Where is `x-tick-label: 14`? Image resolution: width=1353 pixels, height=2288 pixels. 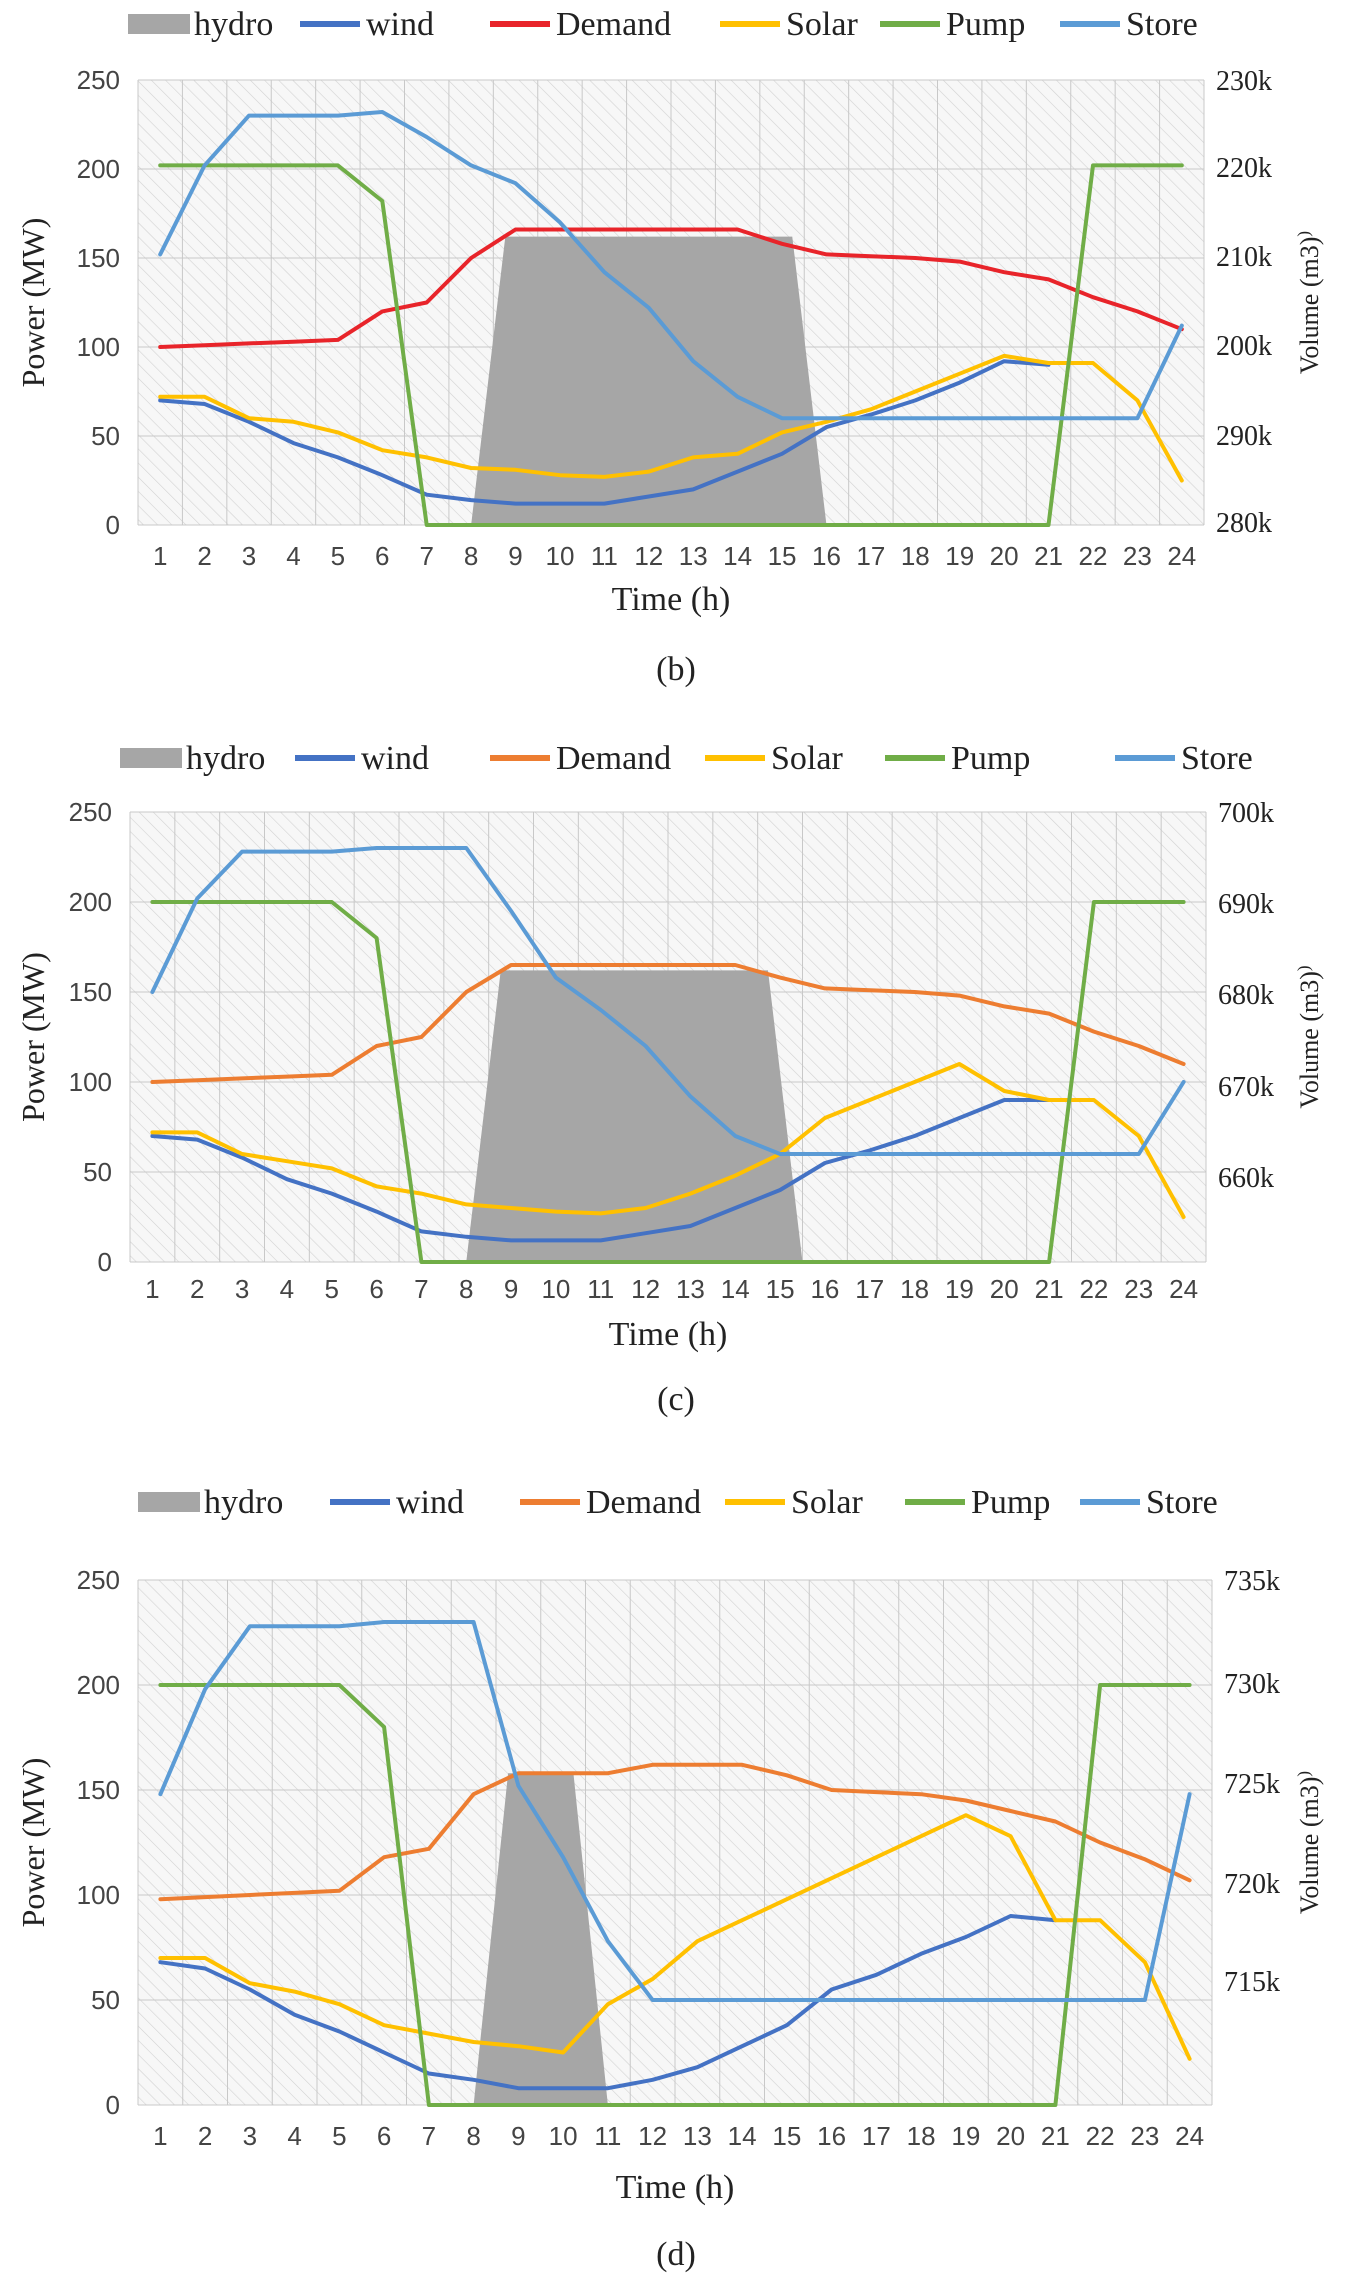 x-tick-label: 14 is located at coordinates (735, 1289).